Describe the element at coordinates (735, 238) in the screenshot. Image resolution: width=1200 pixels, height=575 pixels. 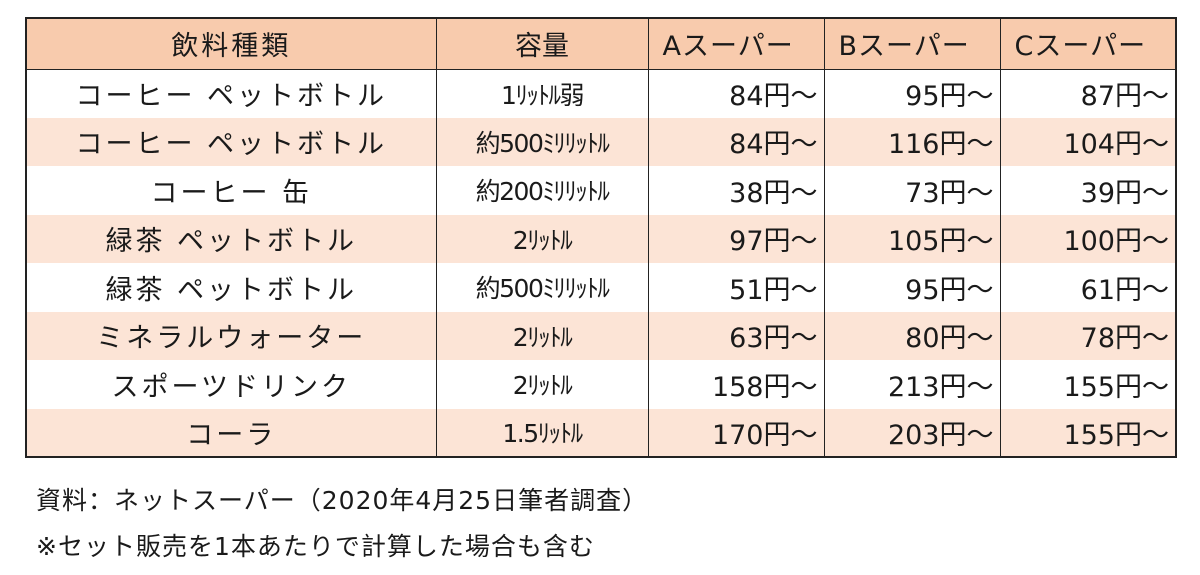
I see `cell-price-a: 97円～` at that location.